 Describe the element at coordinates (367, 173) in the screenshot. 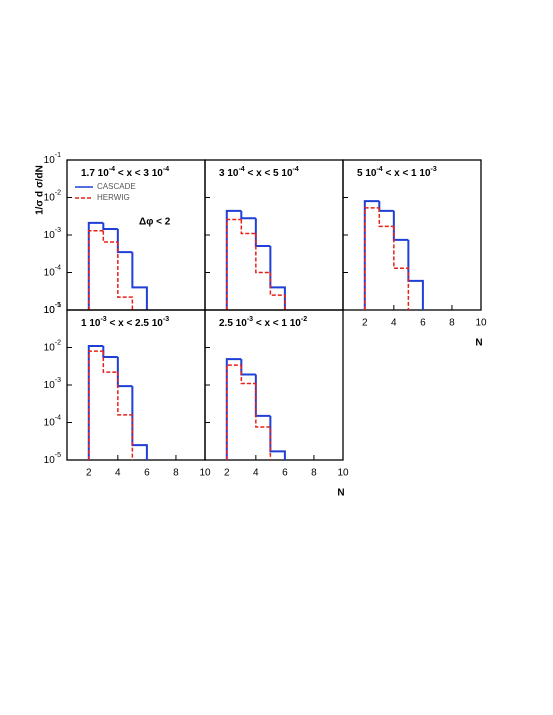

I see `title-text: 5 10` at that location.